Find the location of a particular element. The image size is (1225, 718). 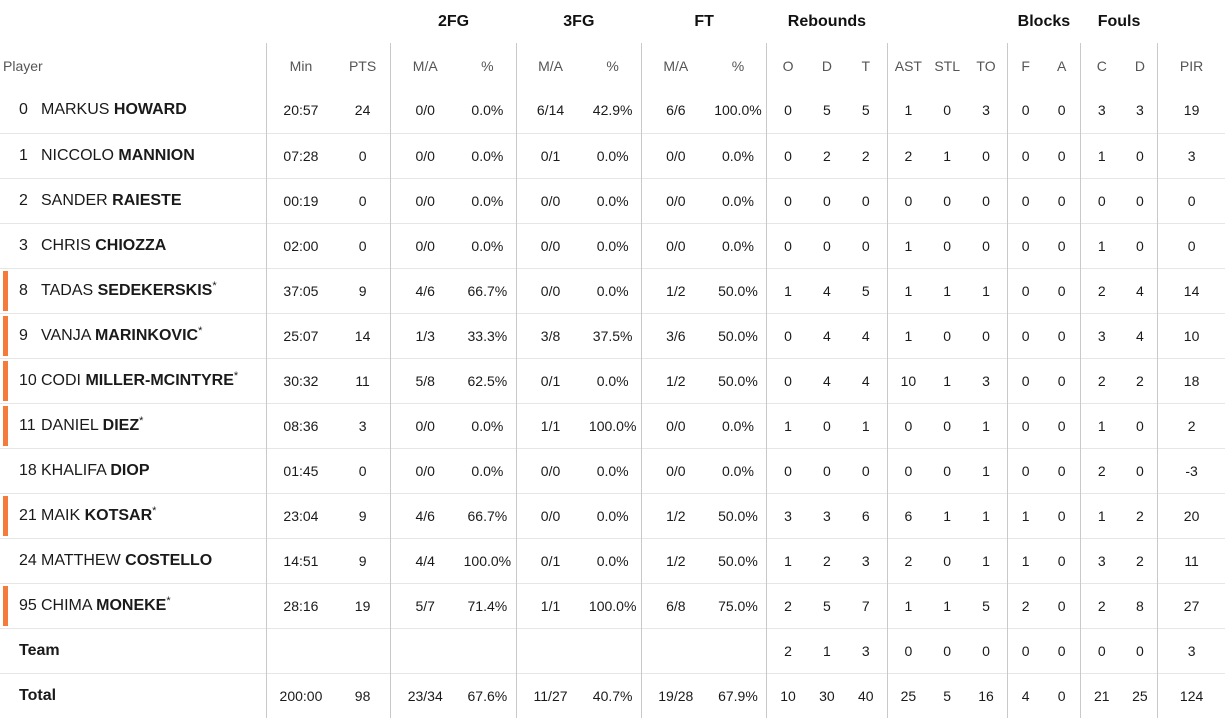

player-last-name: CHIOZZA is located at coordinates (131, 245).